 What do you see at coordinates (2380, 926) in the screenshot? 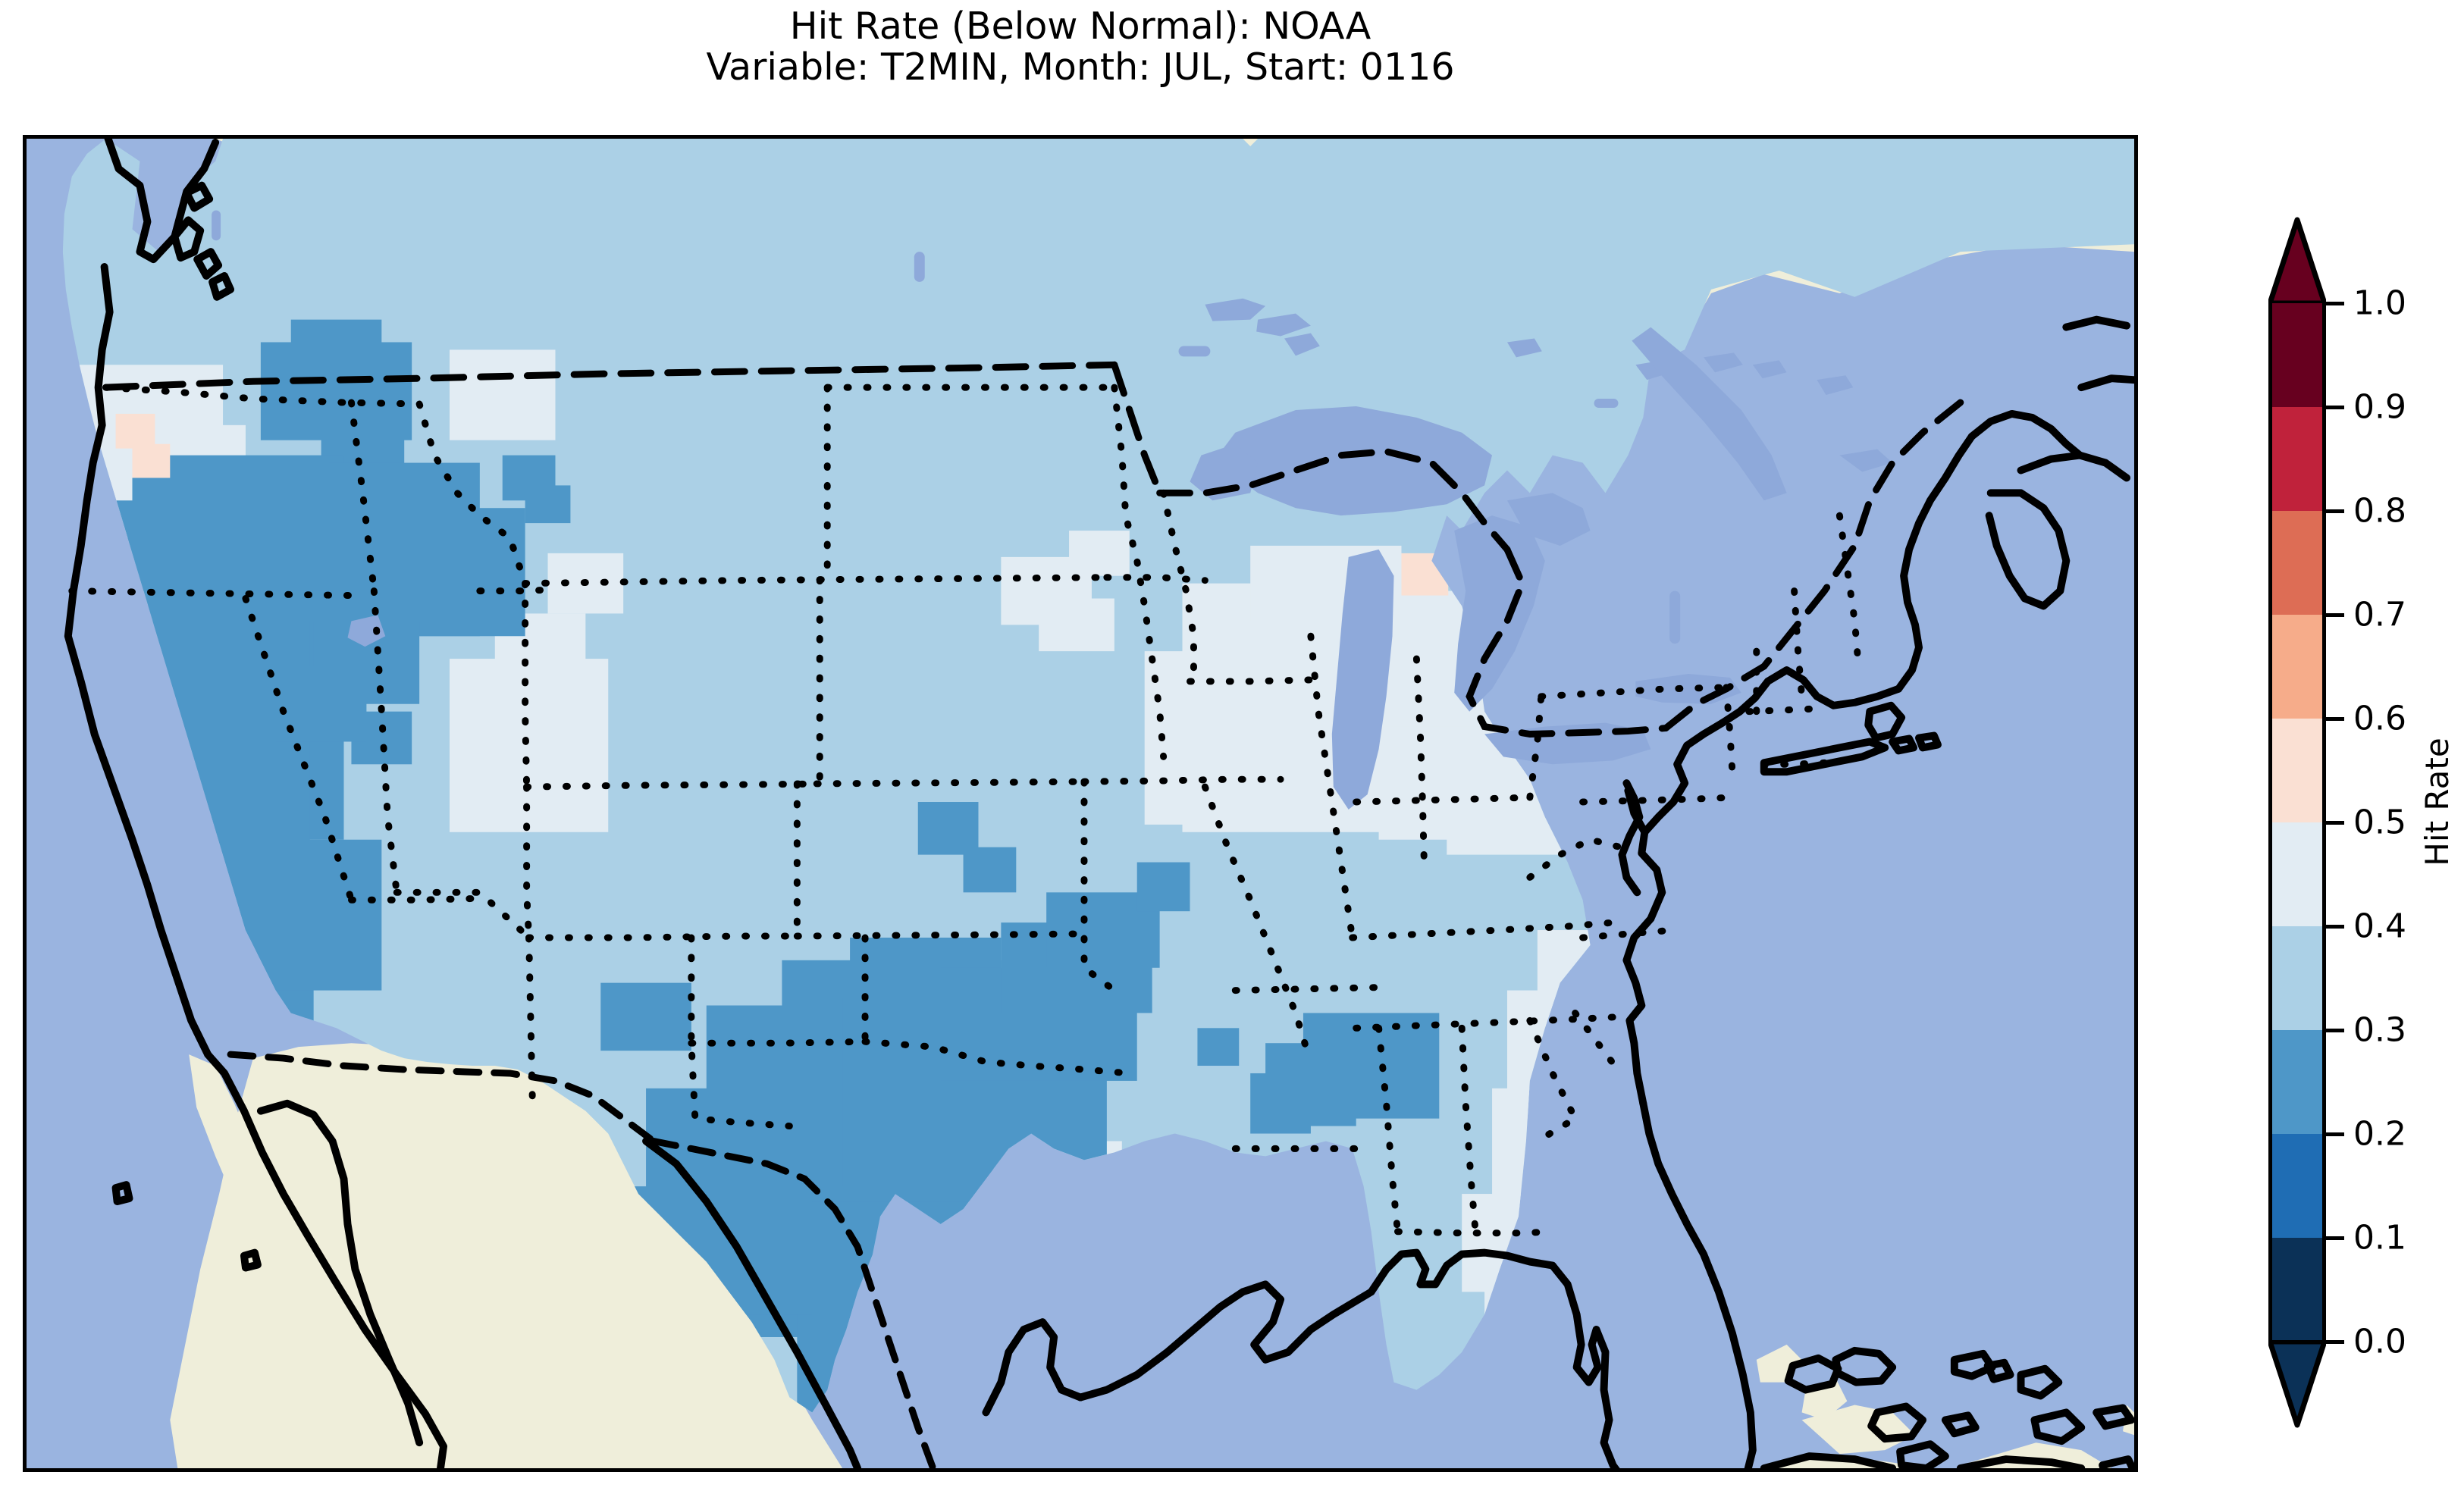
I see `colorbar-tick-label: 0.4` at bounding box center [2380, 926].